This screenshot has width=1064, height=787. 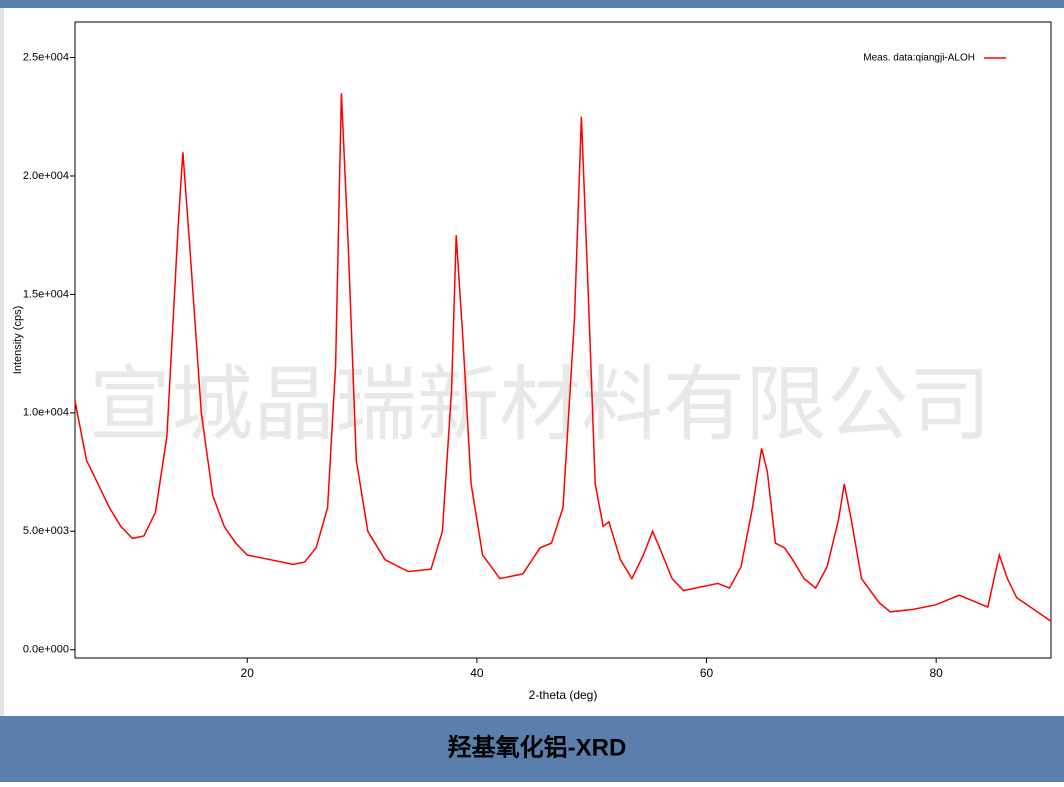 I want to click on x-tick-label: 40, so click(x=477, y=673).